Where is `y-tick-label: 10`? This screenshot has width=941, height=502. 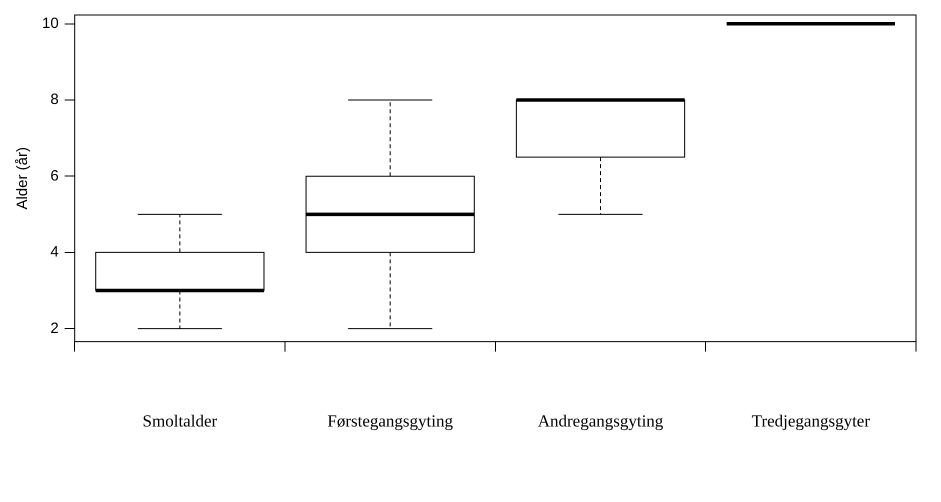
y-tick-label: 10 is located at coordinates (50, 23).